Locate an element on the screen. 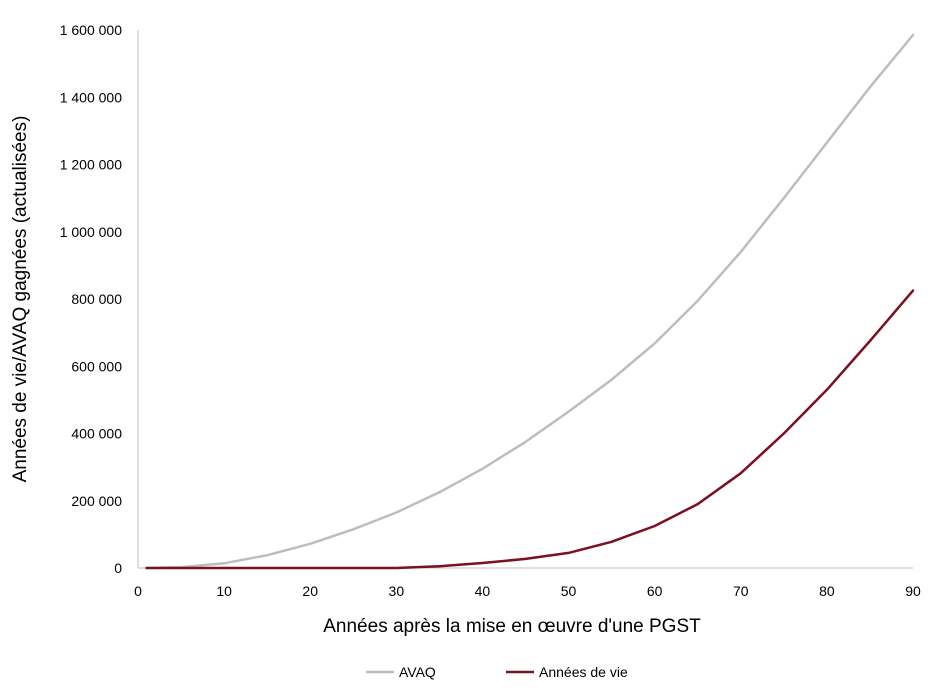  legend-label-annees-de-vie: Années de vie is located at coordinates (583, 672).